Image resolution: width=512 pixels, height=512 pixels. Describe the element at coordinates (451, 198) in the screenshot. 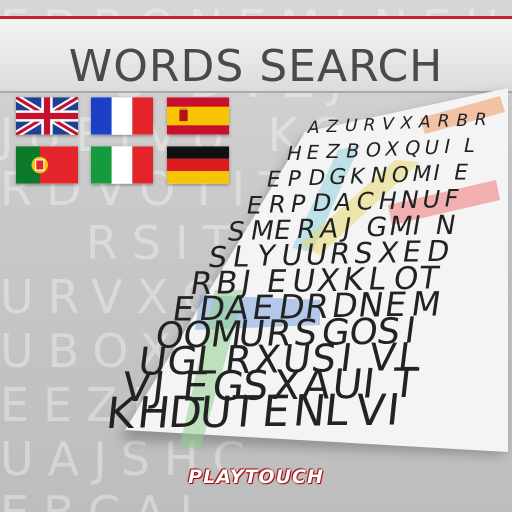

I see `grid-letter: F` at that location.